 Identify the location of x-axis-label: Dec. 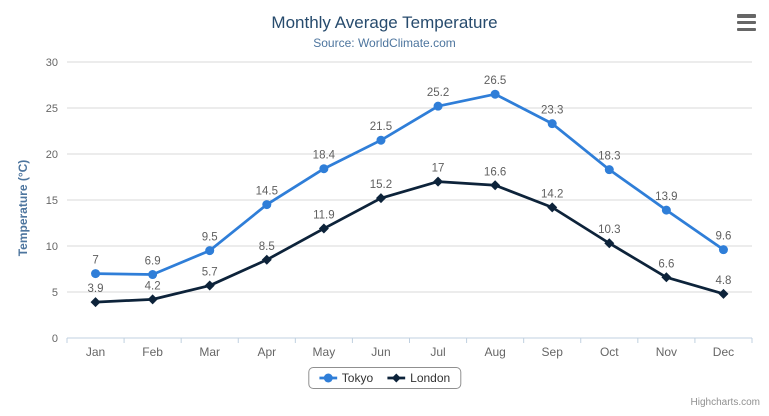
(723, 352).